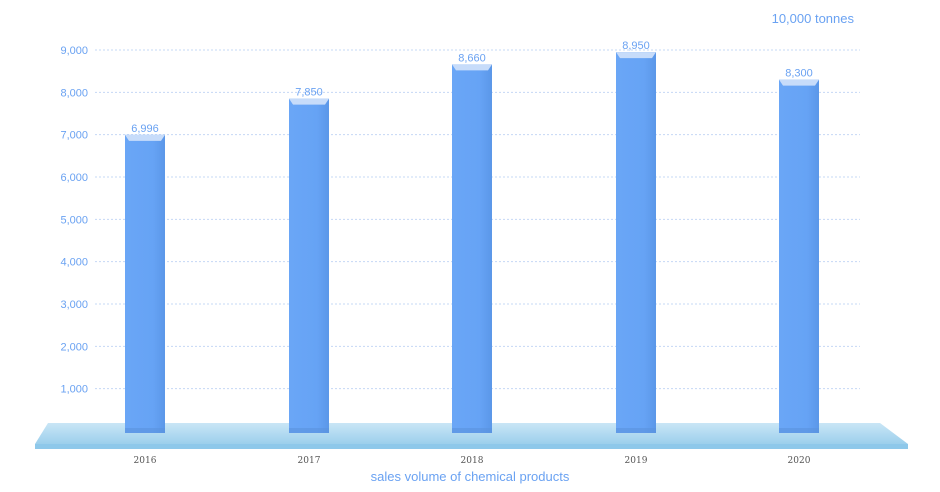 Image resolution: width=940 pixels, height=492 pixels. What do you see at coordinates (74, 263) in the screenshot?
I see `y-tick-label: 4,000` at bounding box center [74, 263].